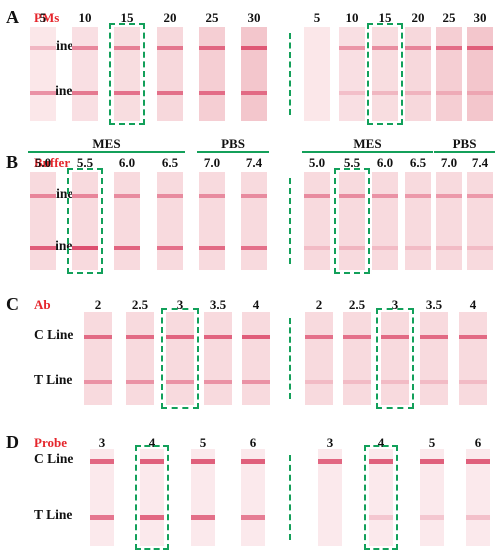 Image resolution: width=496 pixels, height=550 pixels. What do you see at coordinates (212, 17) in the screenshot?
I see `panel-a-side1-column-label: 25` at bounding box center [212, 17].